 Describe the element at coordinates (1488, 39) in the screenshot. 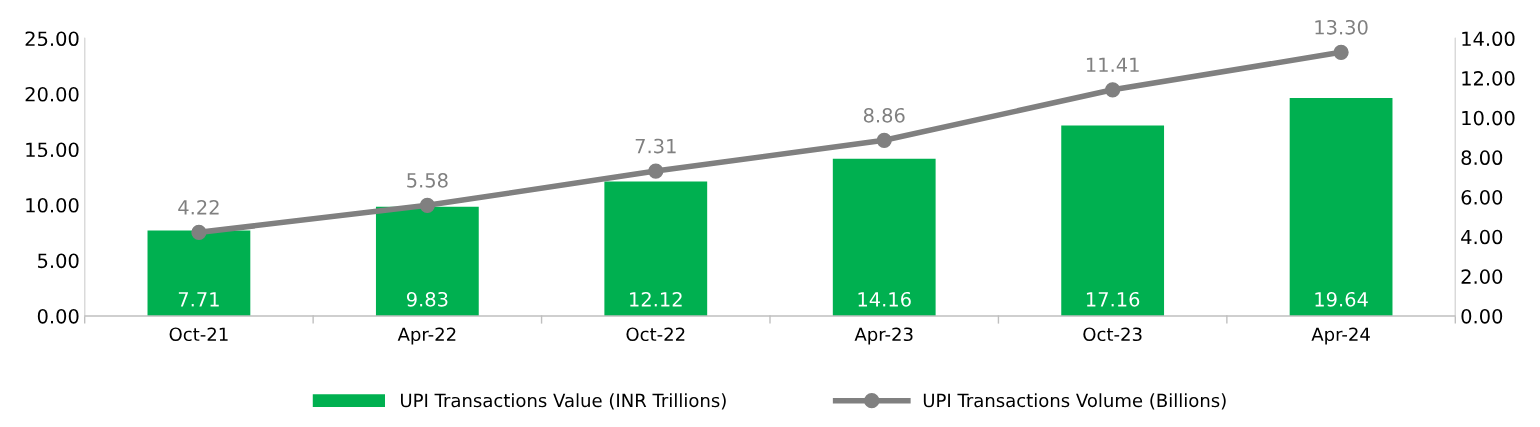

I see `y2-tick-label: 14.00` at that location.